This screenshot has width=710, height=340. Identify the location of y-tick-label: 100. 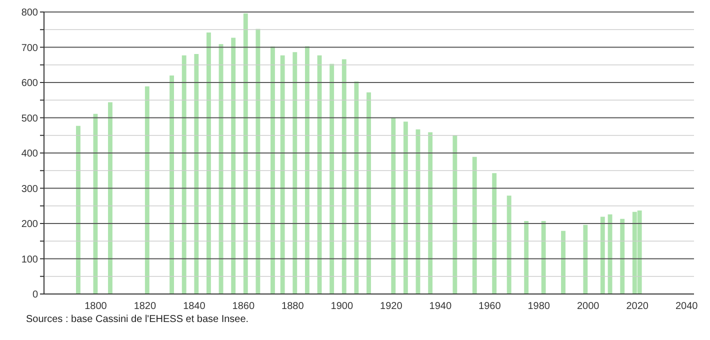
(29, 260).